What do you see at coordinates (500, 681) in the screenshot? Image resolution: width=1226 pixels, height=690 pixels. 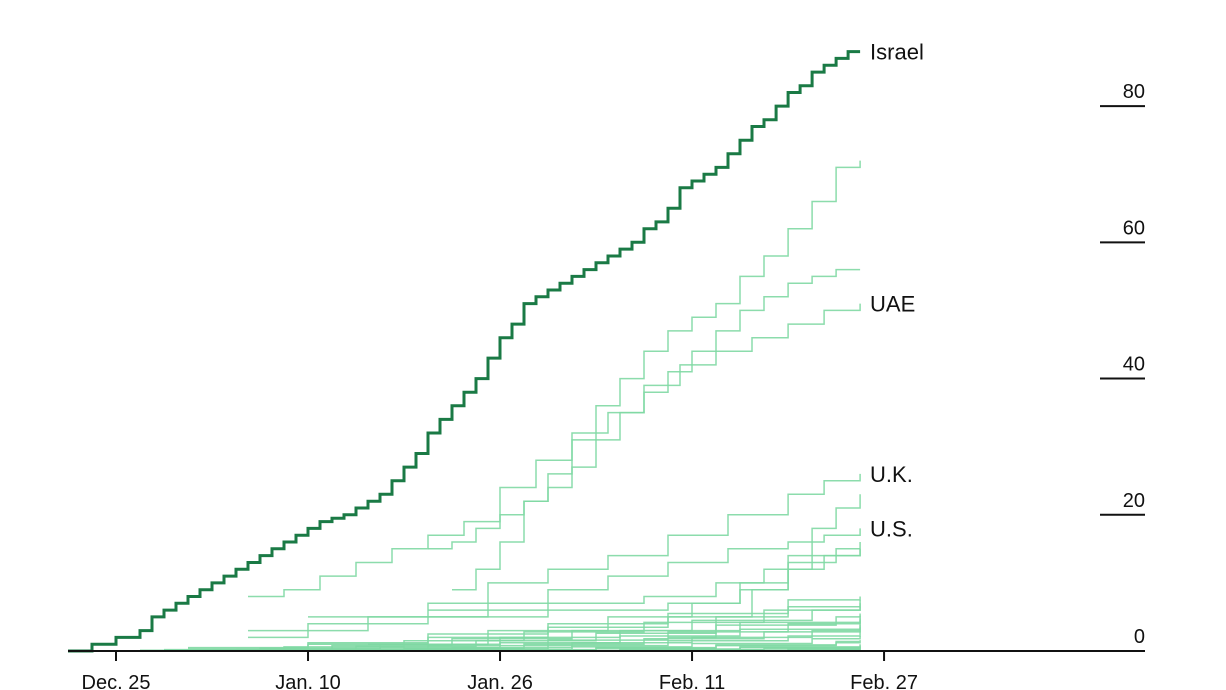 I see `x-tick-label-2: Jan. 26` at bounding box center [500, 681].